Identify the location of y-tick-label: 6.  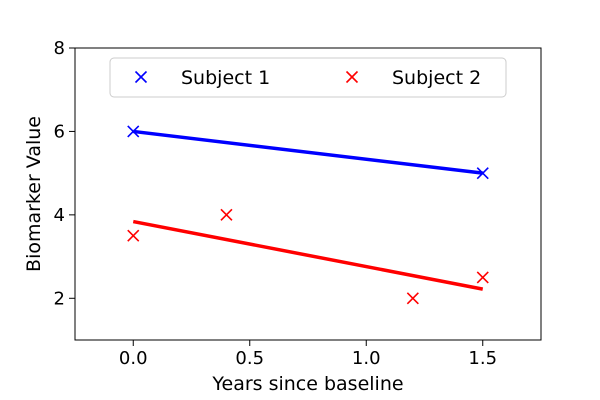
(59, 131).